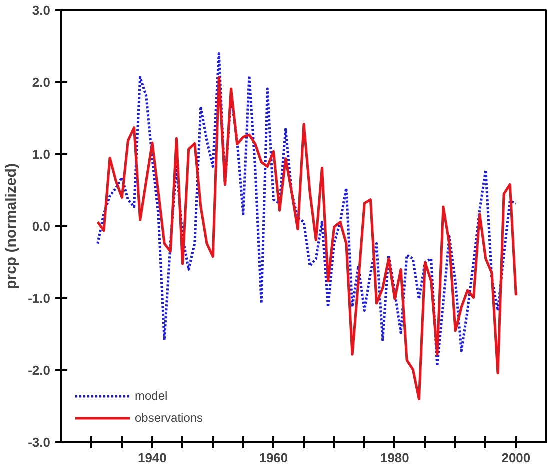  Describe the element at coordinates (152, 457) in the screenshot. I see `x-tick-label: 1940` at that location.